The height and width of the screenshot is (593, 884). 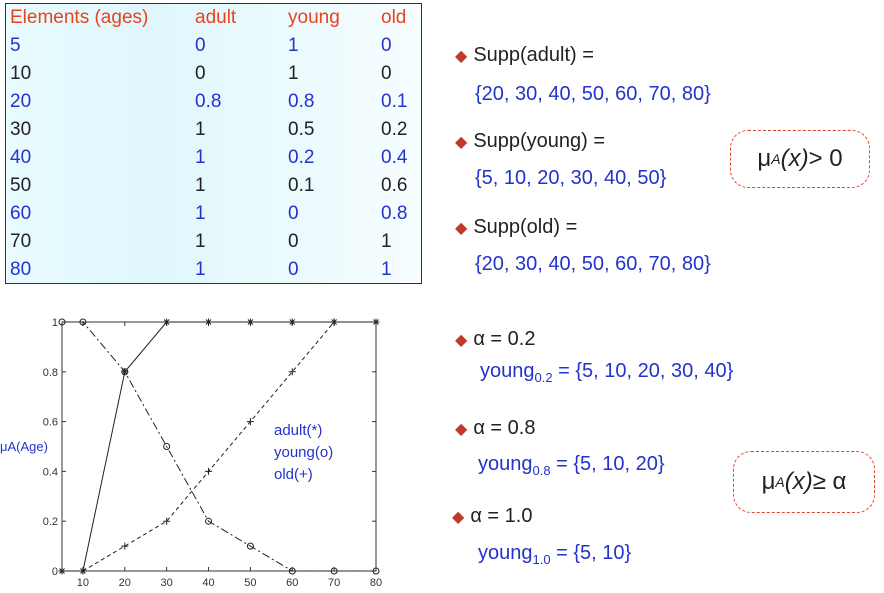 What do you see at coordinates (571, 465) in the screenshot?
I see `alpha-08-set: young0.8 = {5, 10, 20}` at bounding box center [571, 465].